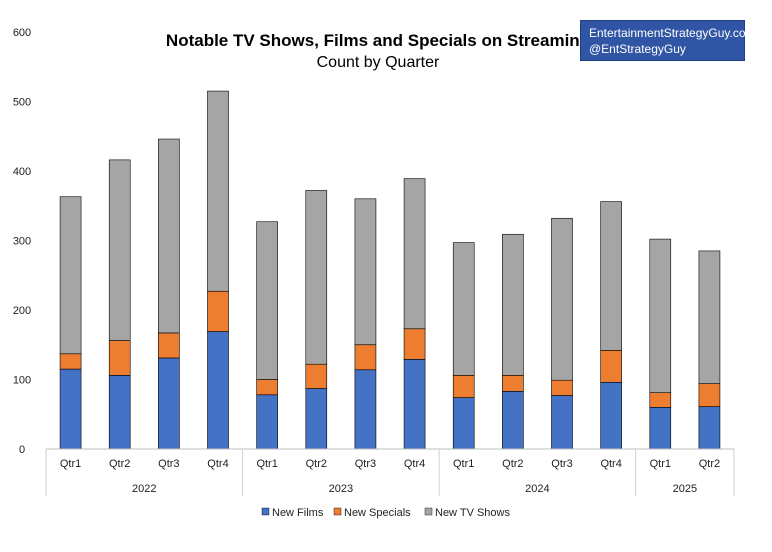 The height and width of the screenshot is (552, 772). What do you see at coordinates (22, 311) in the screenshot?
I see `y-tick-label: 200` at bounding box center [22, 311].